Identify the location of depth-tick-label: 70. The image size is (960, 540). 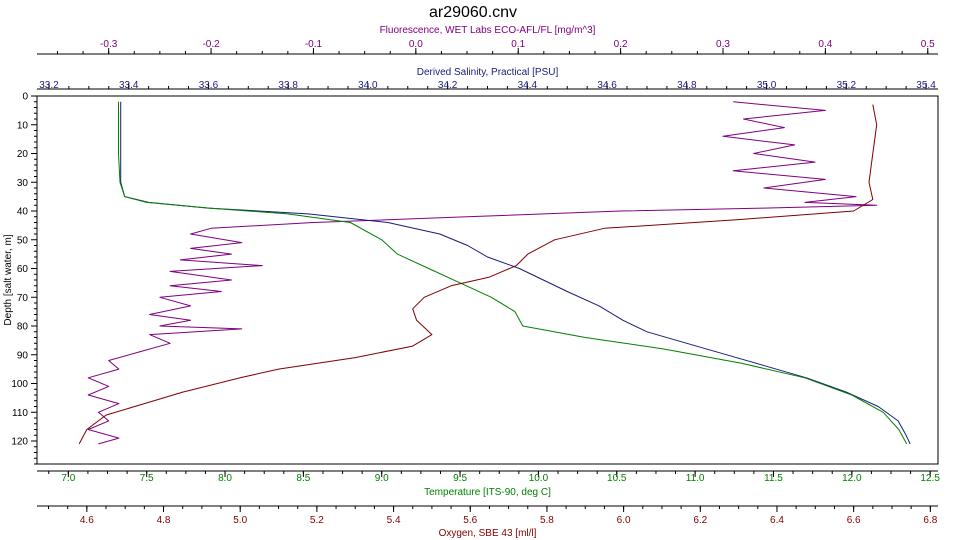
(23, 298).